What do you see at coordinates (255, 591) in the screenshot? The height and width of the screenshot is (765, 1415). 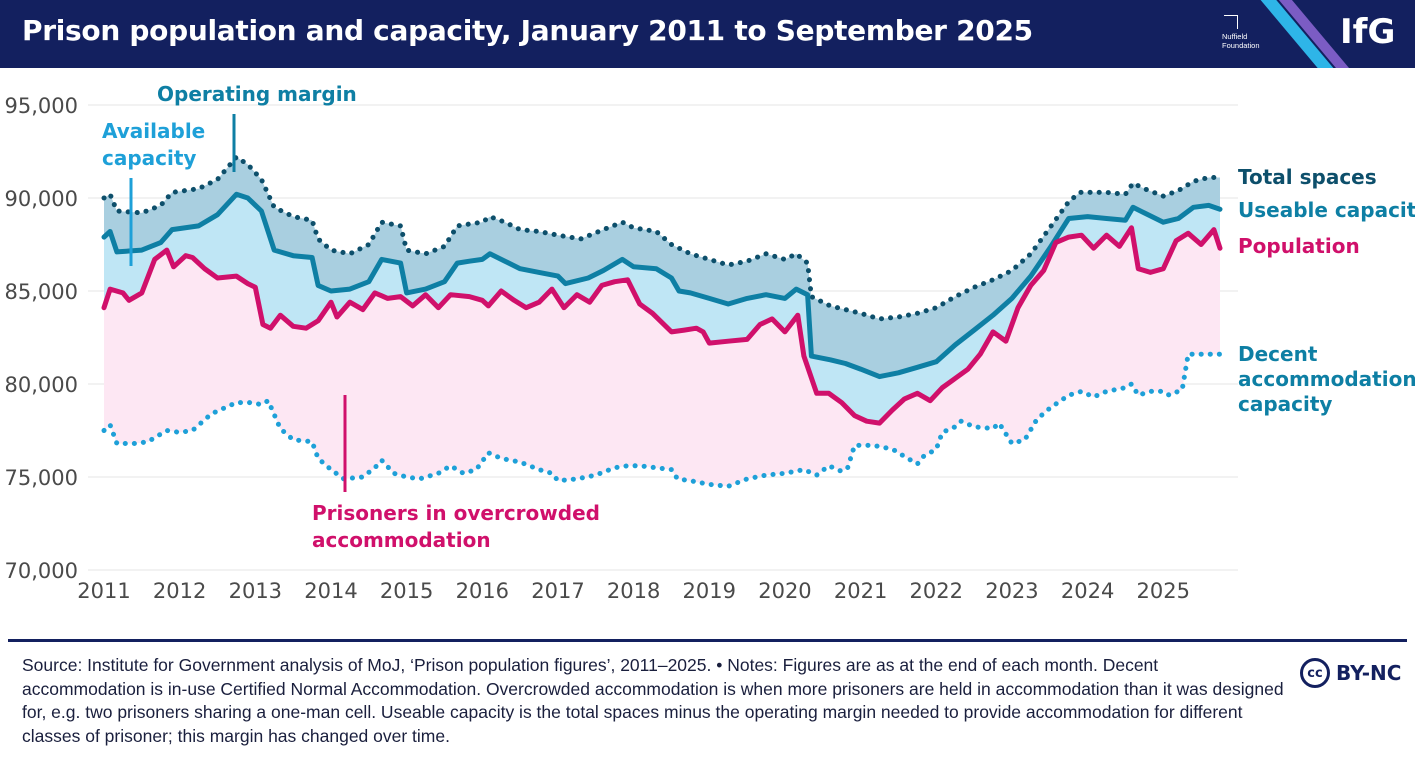 I see `x-tick-label: 2013` at bounding box center [255, 591].